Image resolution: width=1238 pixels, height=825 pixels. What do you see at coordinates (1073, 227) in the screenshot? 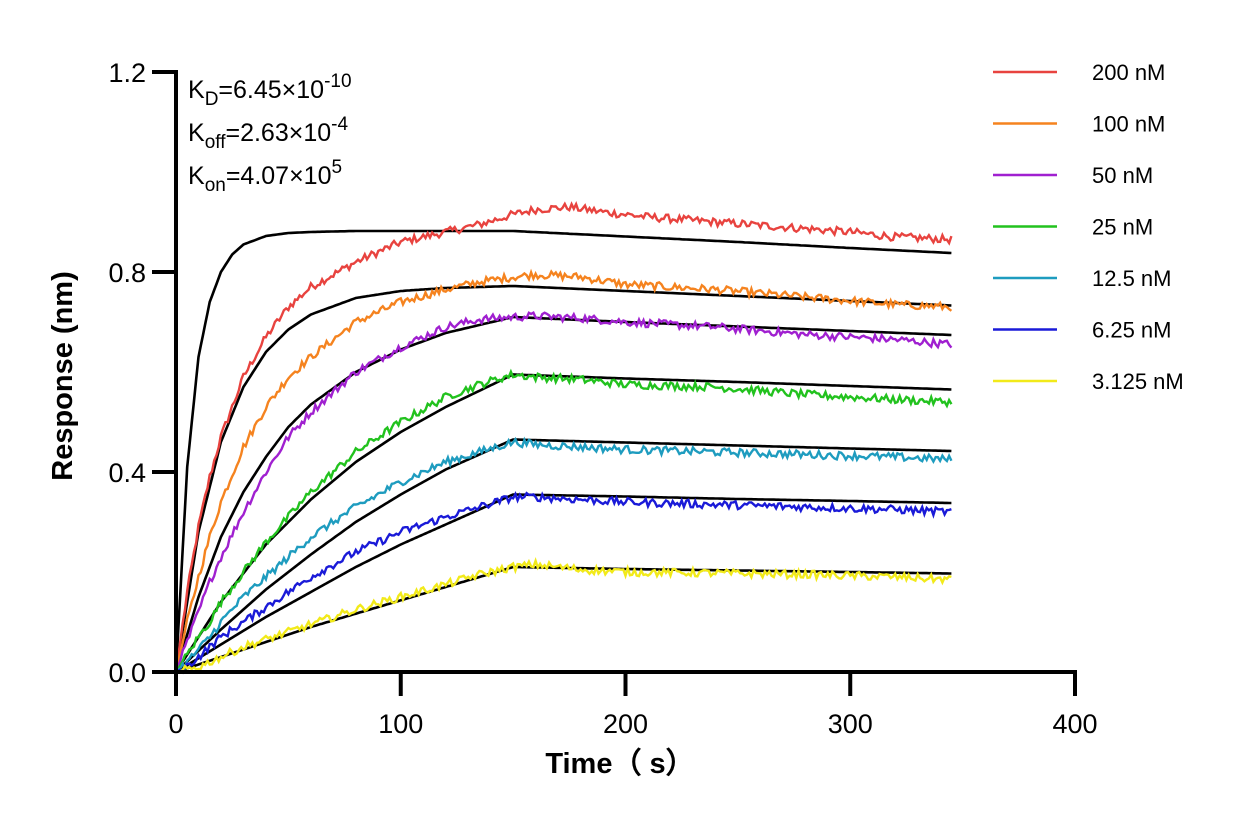
I see `legend-item-25-nm: 25 nM` at bounding box center [1073, 227].